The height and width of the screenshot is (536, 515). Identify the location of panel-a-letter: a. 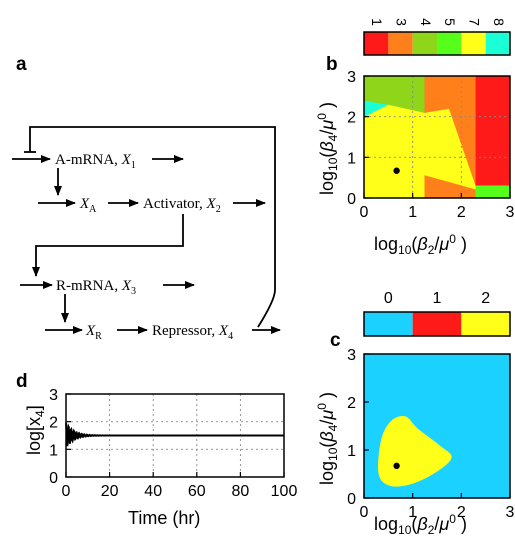
(21, 64).